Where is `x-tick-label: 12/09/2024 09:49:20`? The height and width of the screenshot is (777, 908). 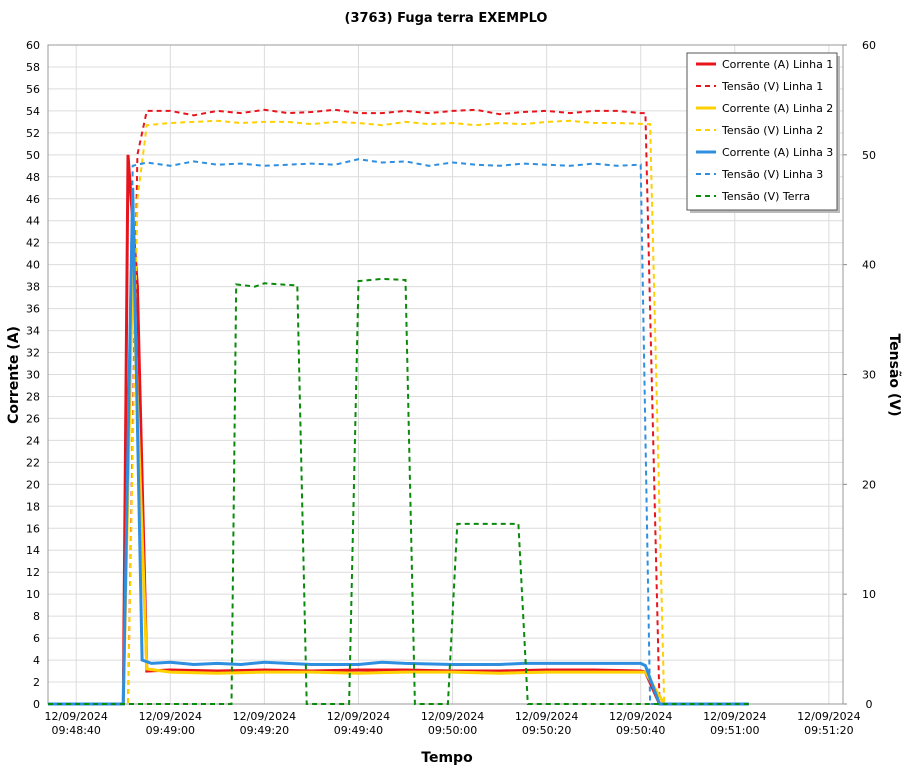
x-tick-label: 12/09/2024 09:49:20 is located at coordinates (264, 723).